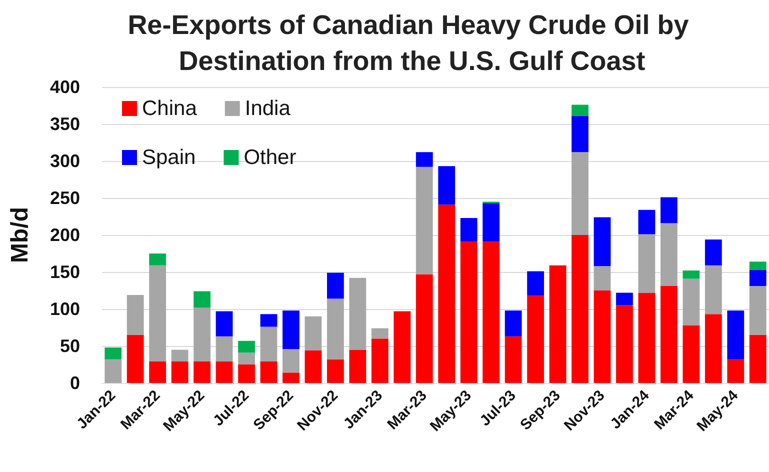  Describe the element at coordinates (170, 108) in the screenshot. I see `legend-label: China` at that location.